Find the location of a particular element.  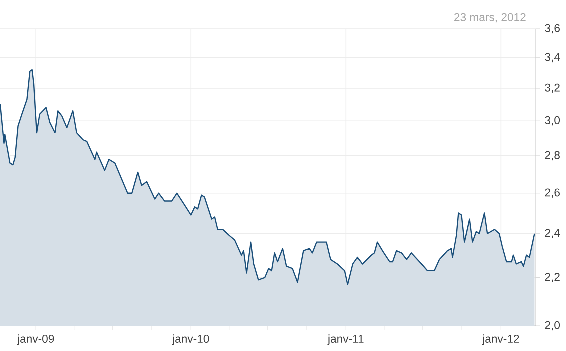

y-tick-label: 2,8 is located at coordinates (552, 156).